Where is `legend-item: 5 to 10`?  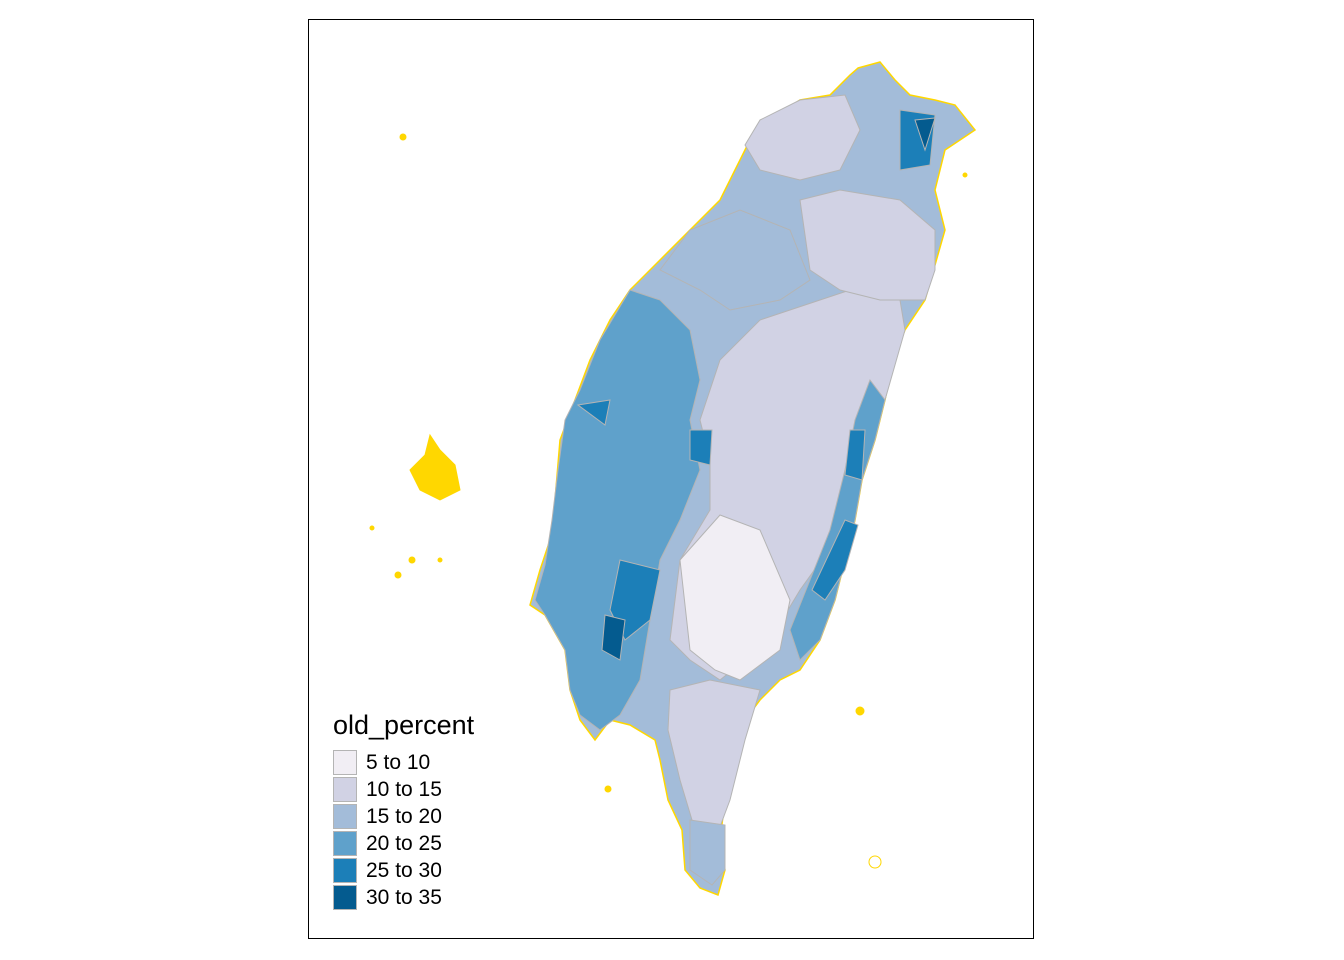
legend-item: 5 to 10 is located at coordinates (403, 762).